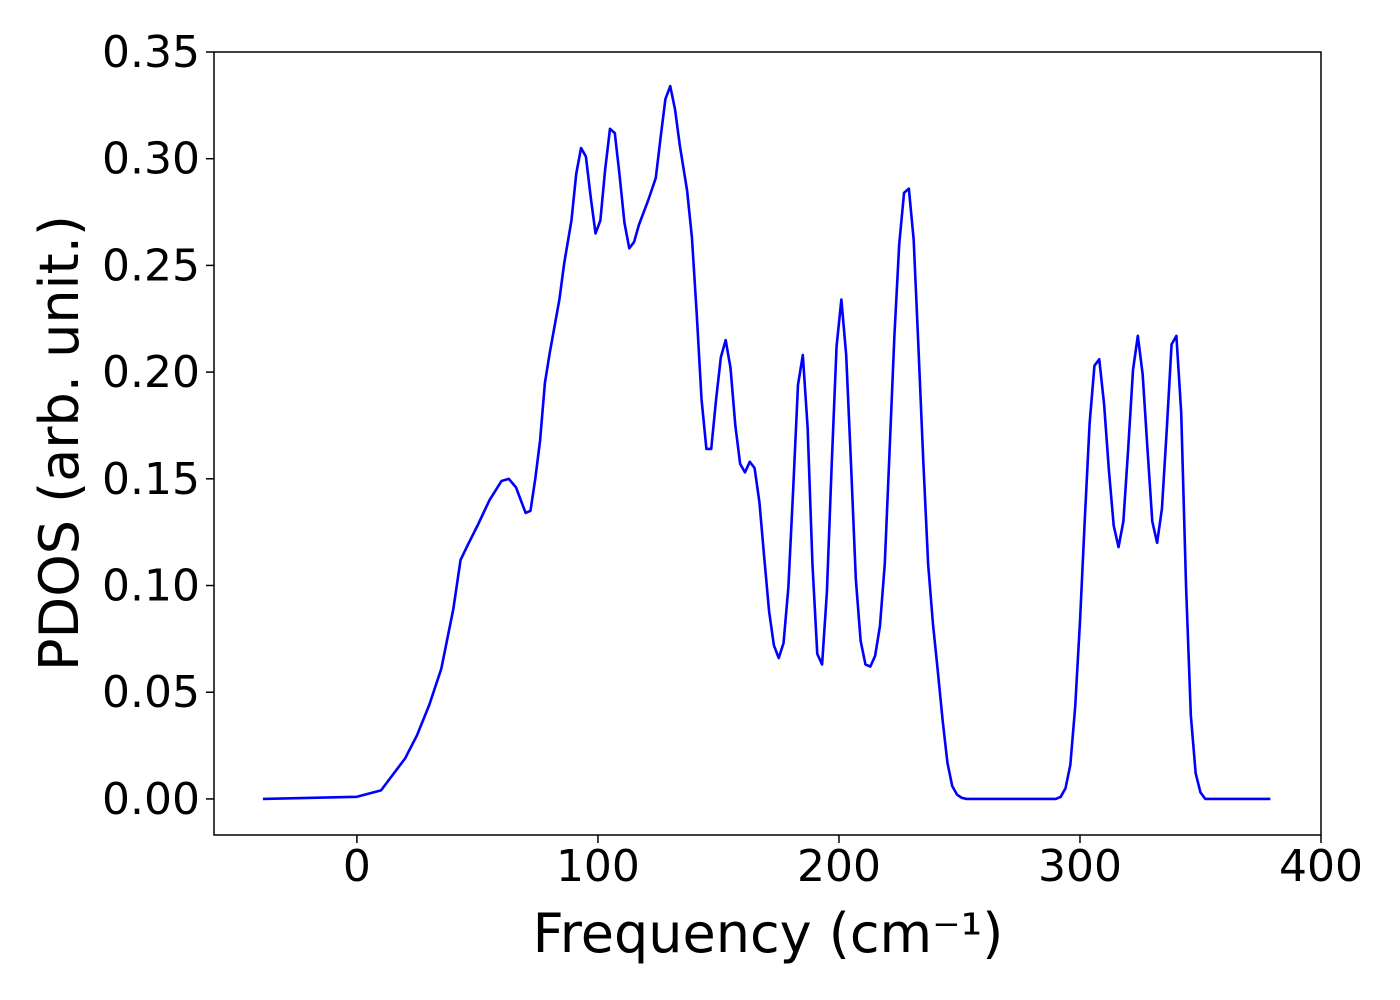 The height and width of the screenshot is (1000, 1400). Describe the element at coordinates (151, 586) in the screenshot. I see `y-tick-label: 0.10` at that location.